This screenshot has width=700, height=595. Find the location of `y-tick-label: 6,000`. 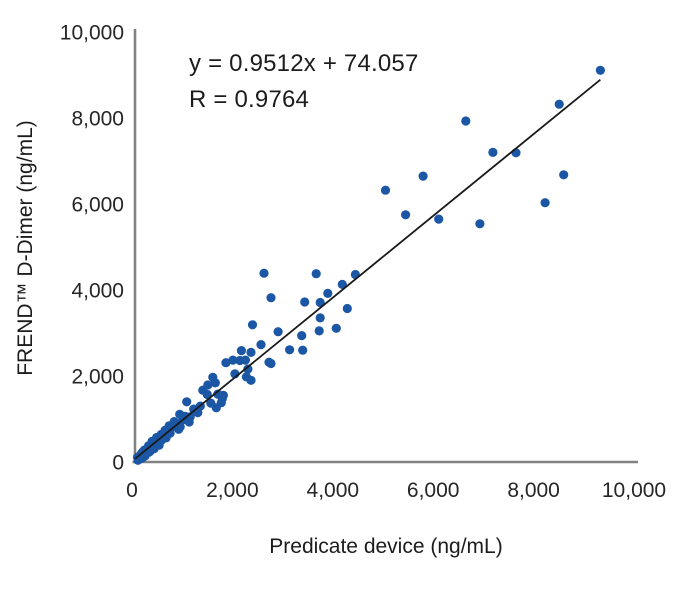

y-tick-label: 6,000 is located at coordinates (97, 205).